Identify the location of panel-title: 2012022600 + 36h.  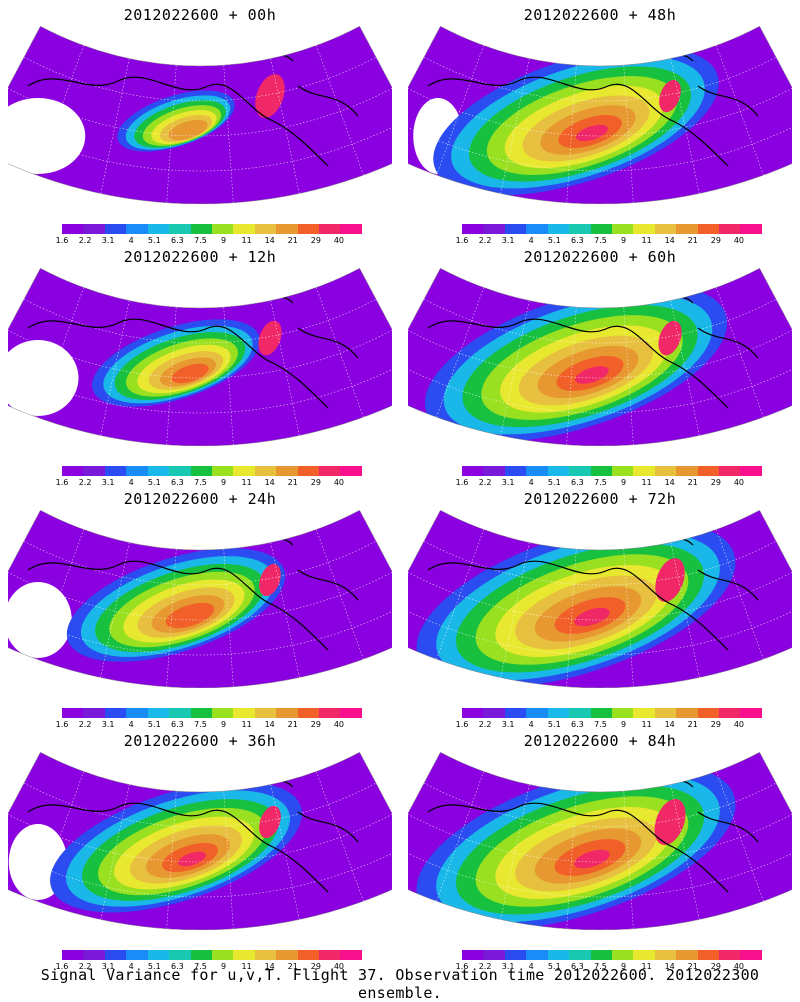
(200, 741).